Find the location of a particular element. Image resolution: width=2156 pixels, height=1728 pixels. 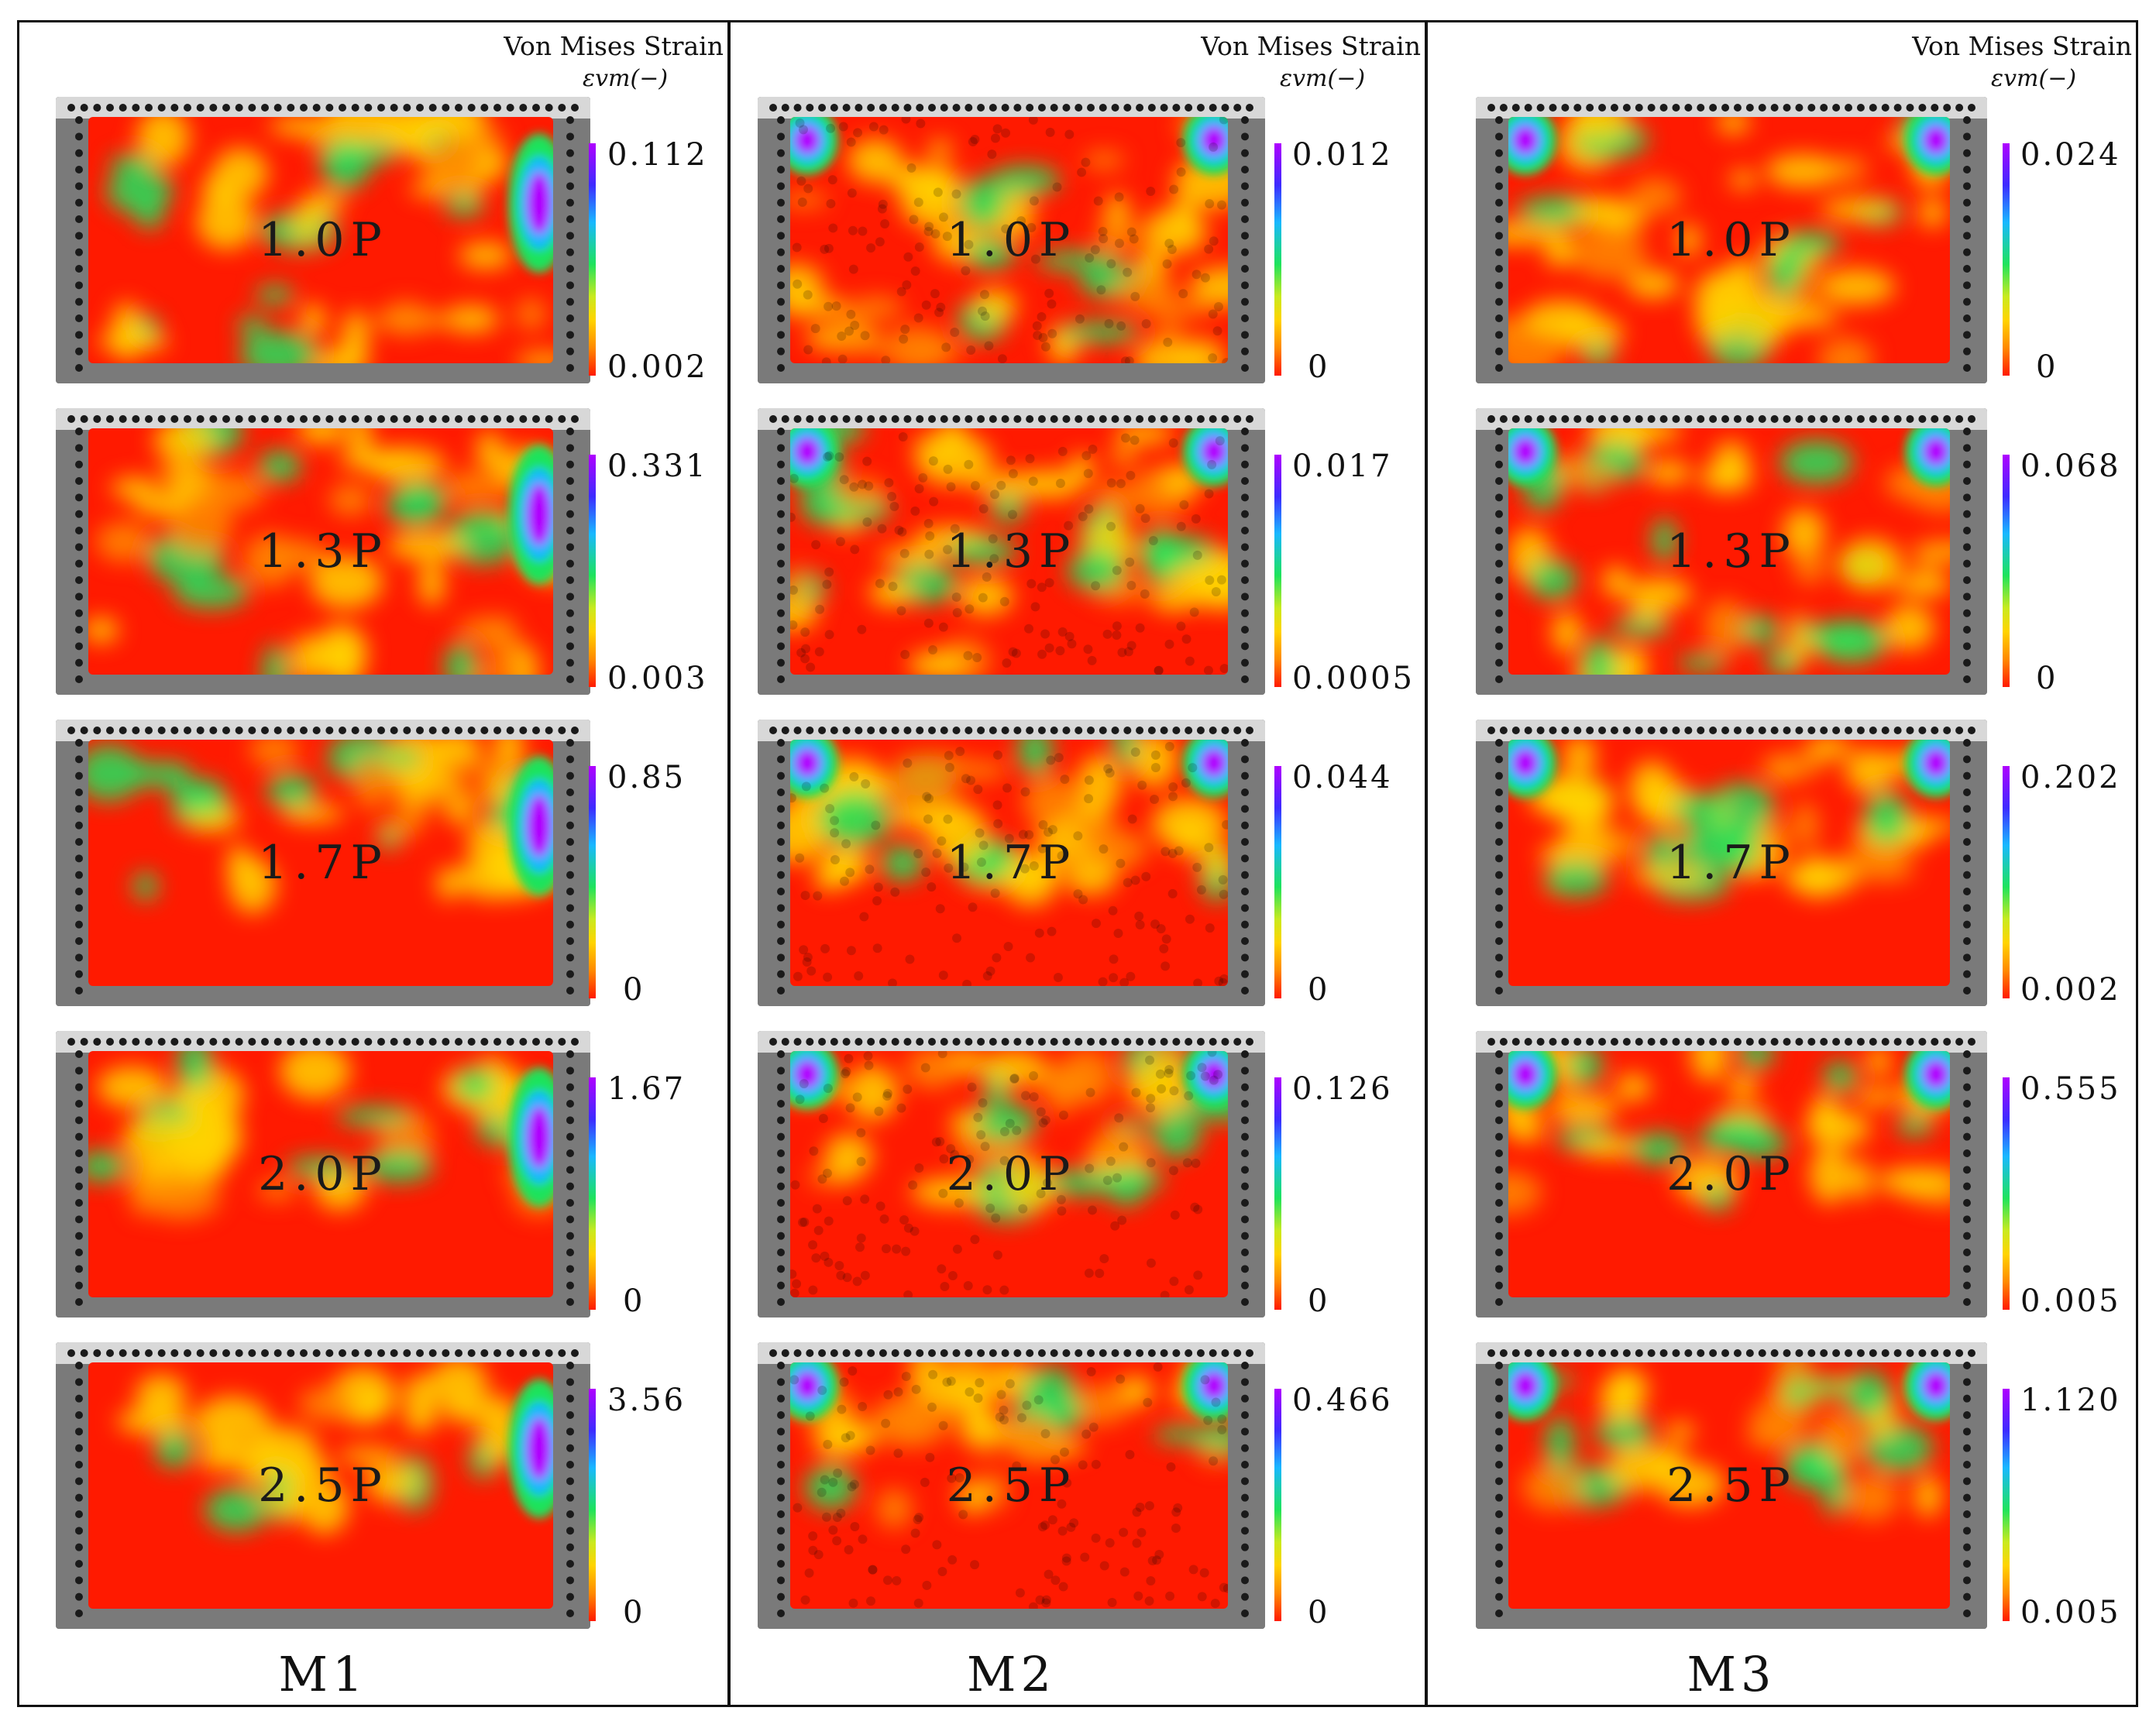

colorbar is located at coordinates (592, 571).